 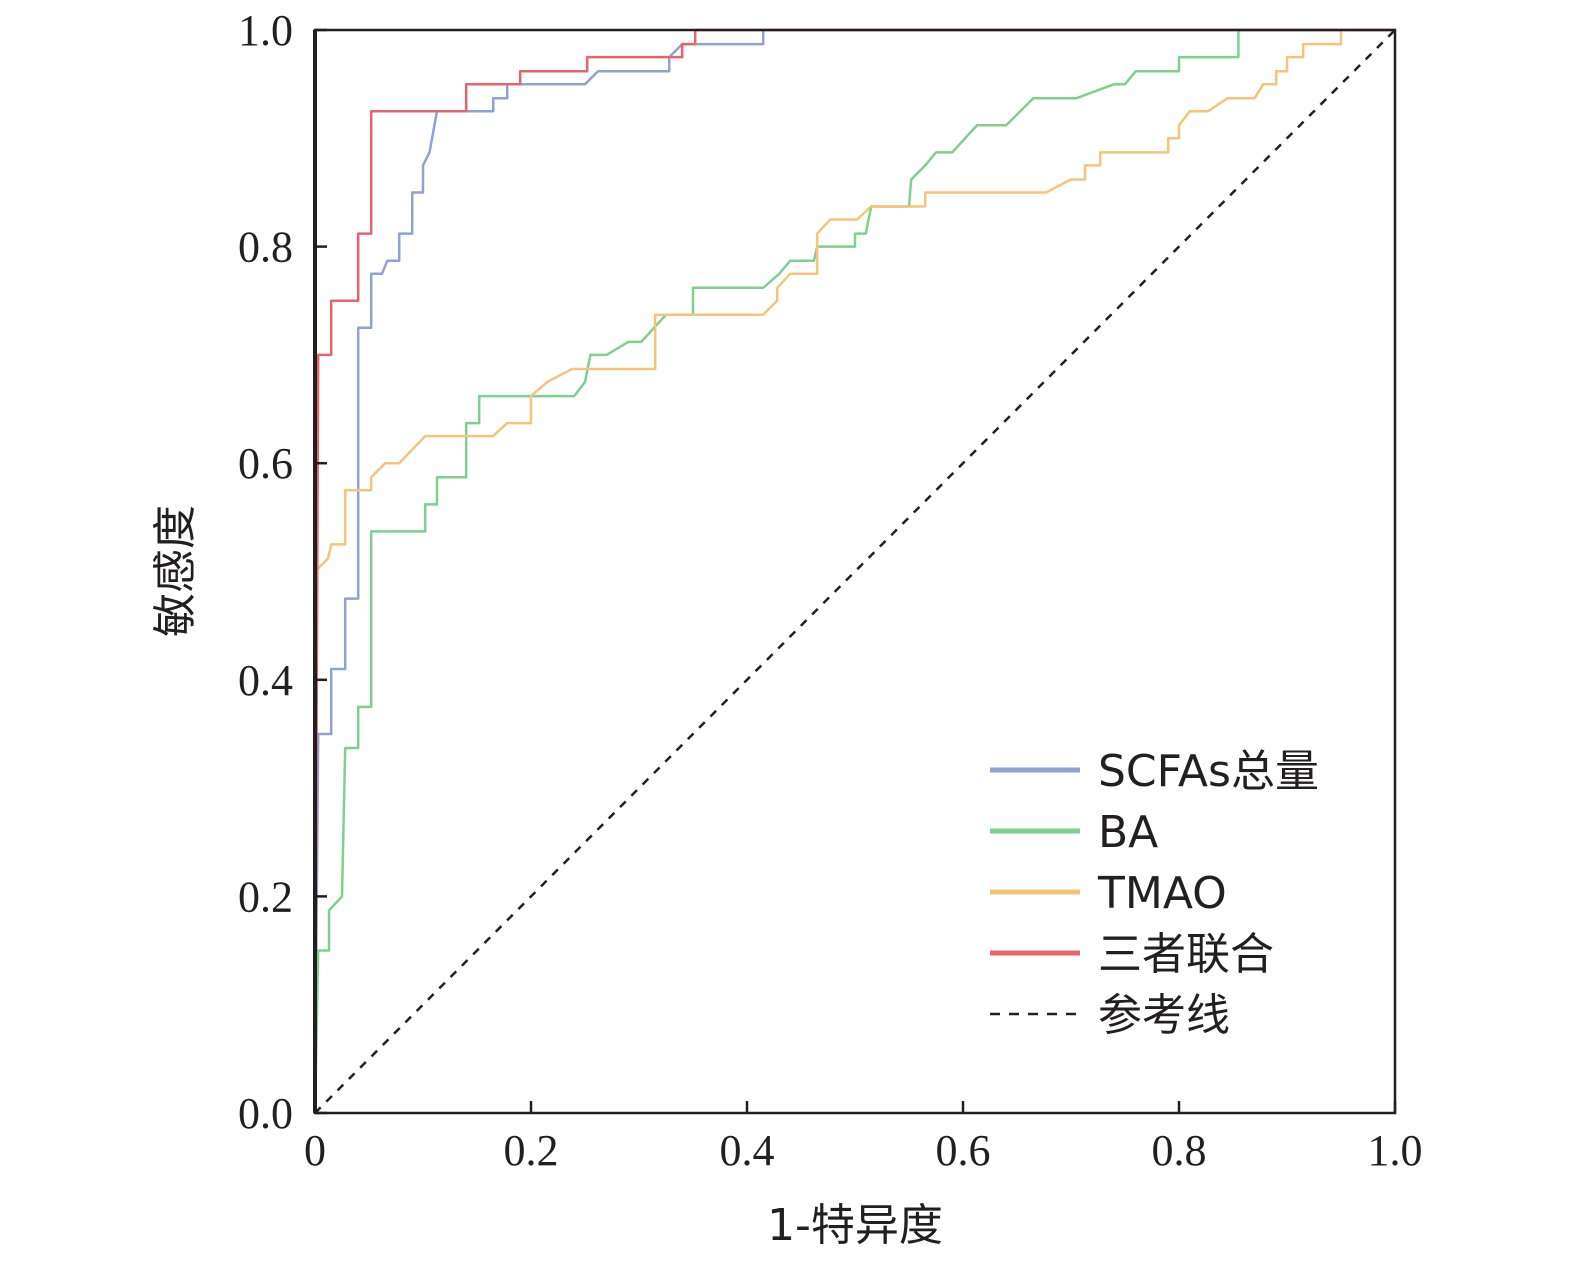 I want to click on x-tick-label: 0.6, so click(x=963, y=1150).